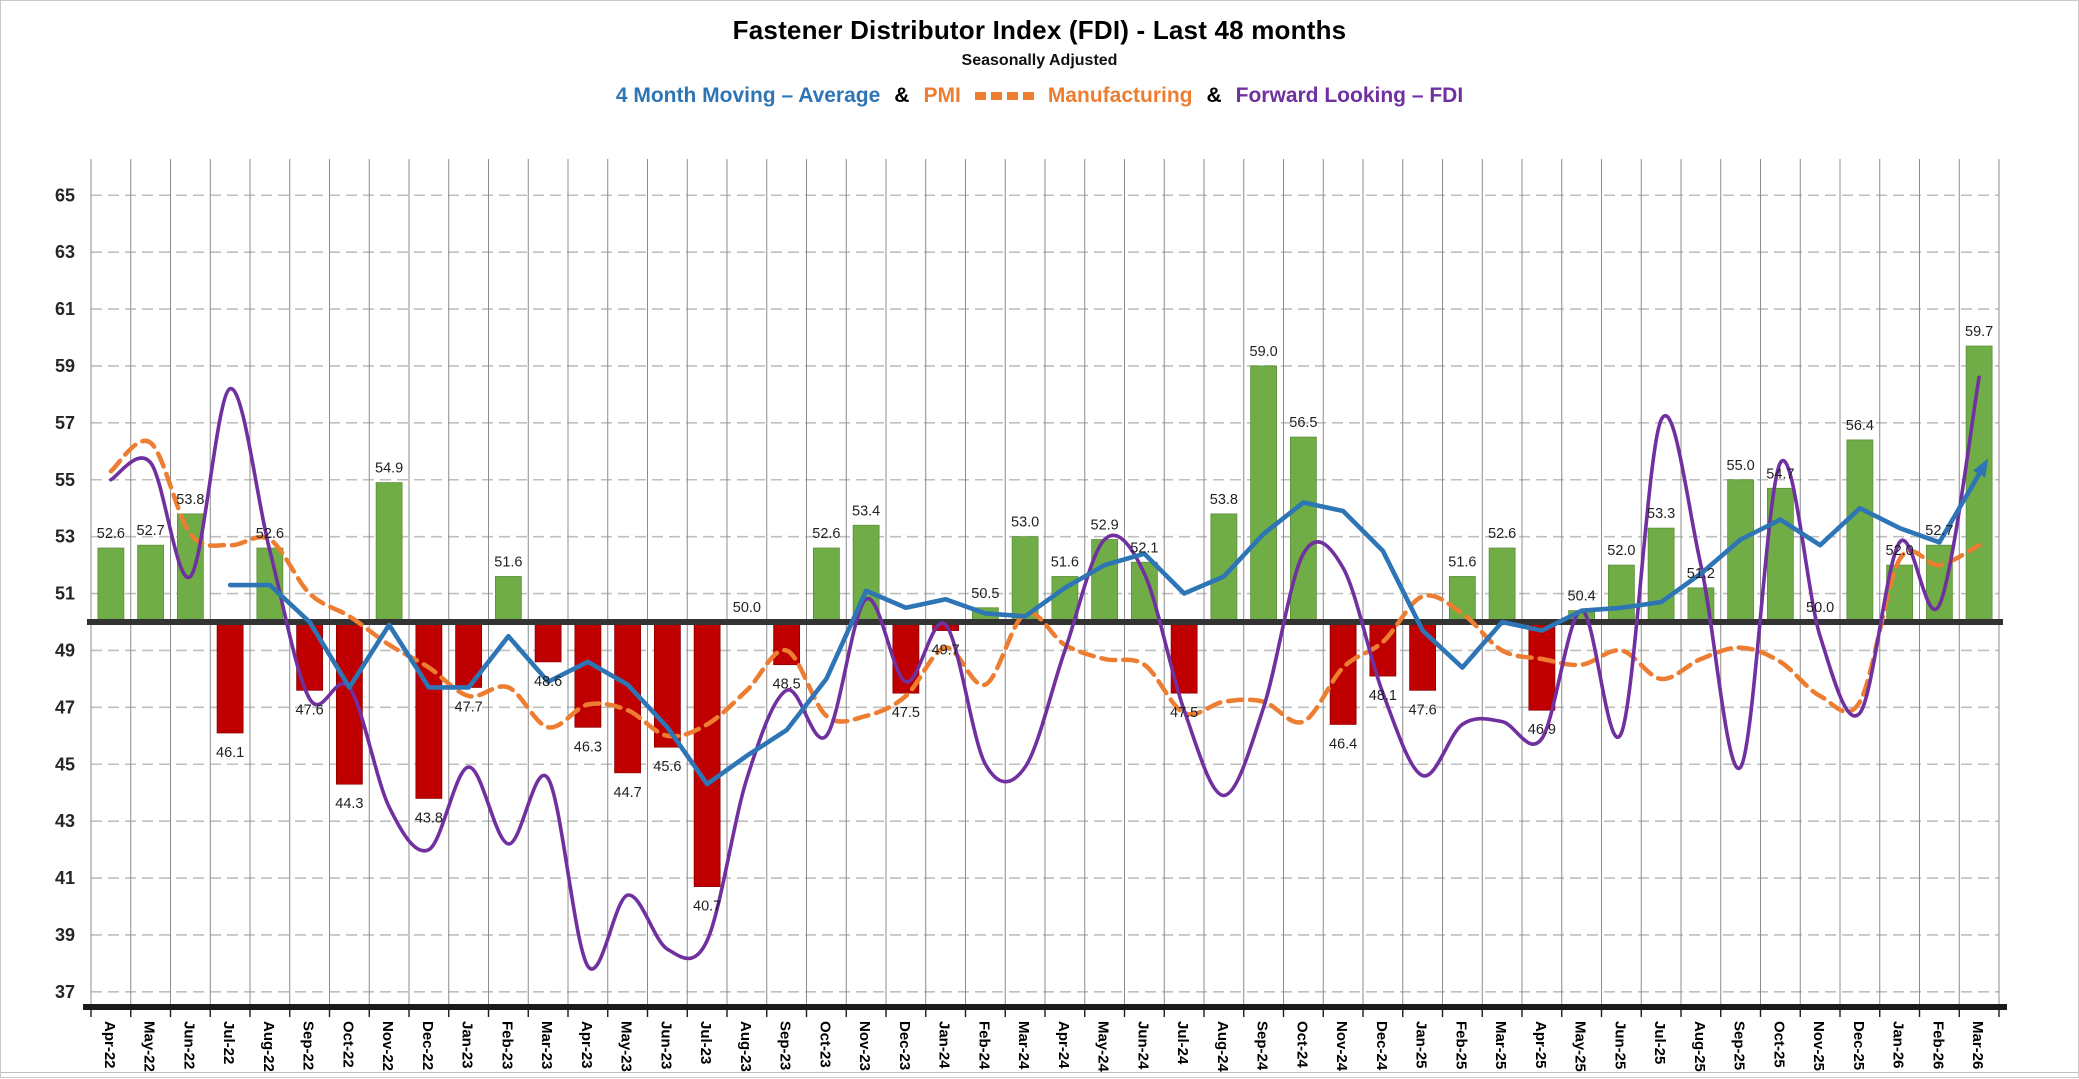 The width and height of the screenshot is (2079, 1079). What do you see at coordinates (1699, 1046) in the screenshot?
I see `x-axis-month-label: Aug-25` at bounding box center [1699, 1046].